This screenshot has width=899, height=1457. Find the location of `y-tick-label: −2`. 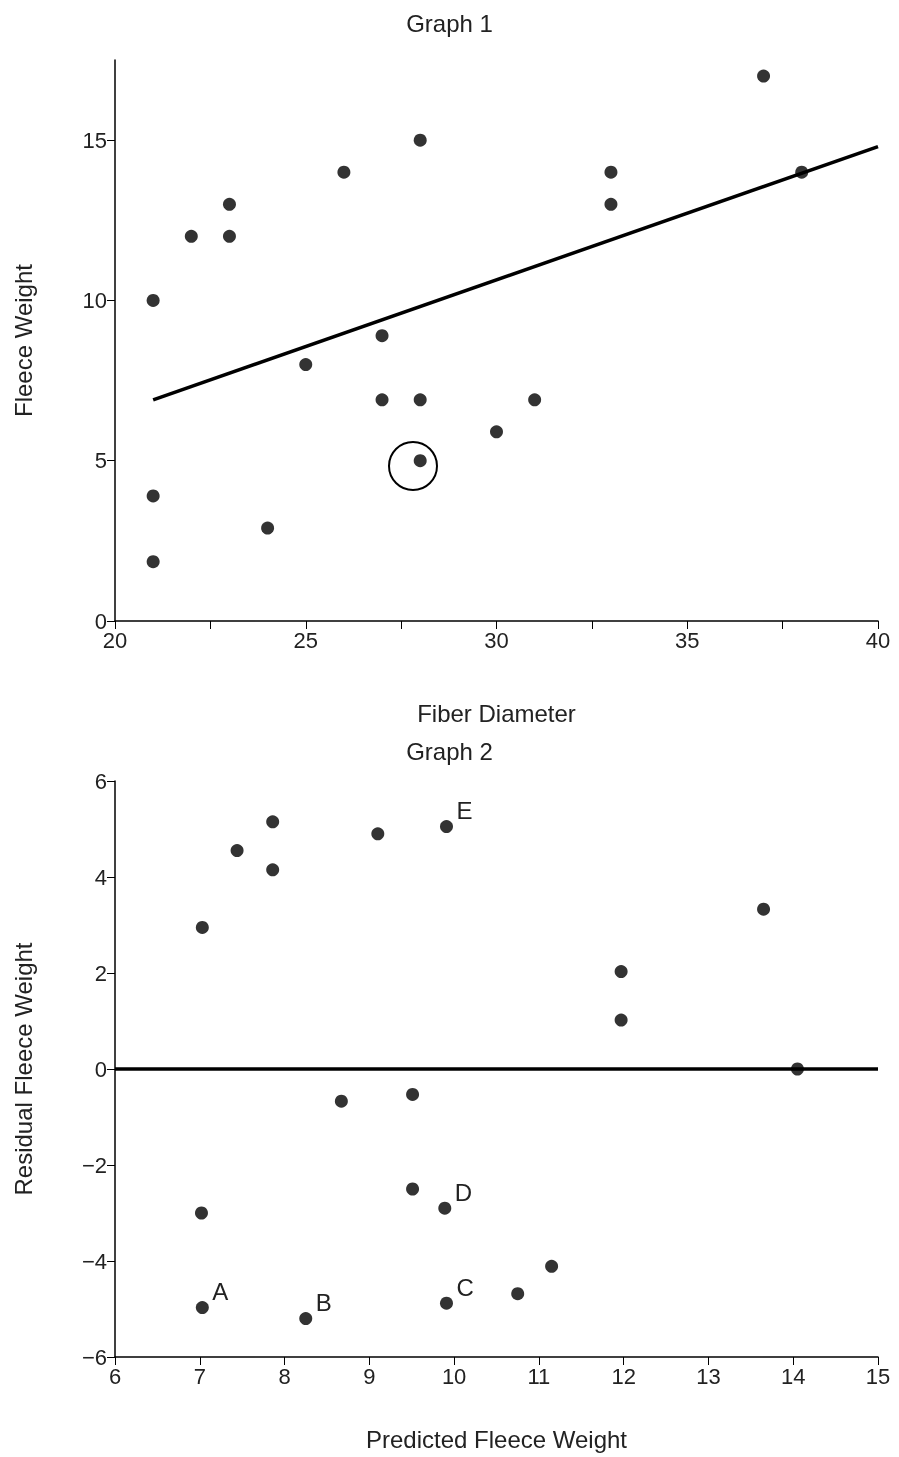

y-tick-label: −2 is located at coordinates (94, 1165).